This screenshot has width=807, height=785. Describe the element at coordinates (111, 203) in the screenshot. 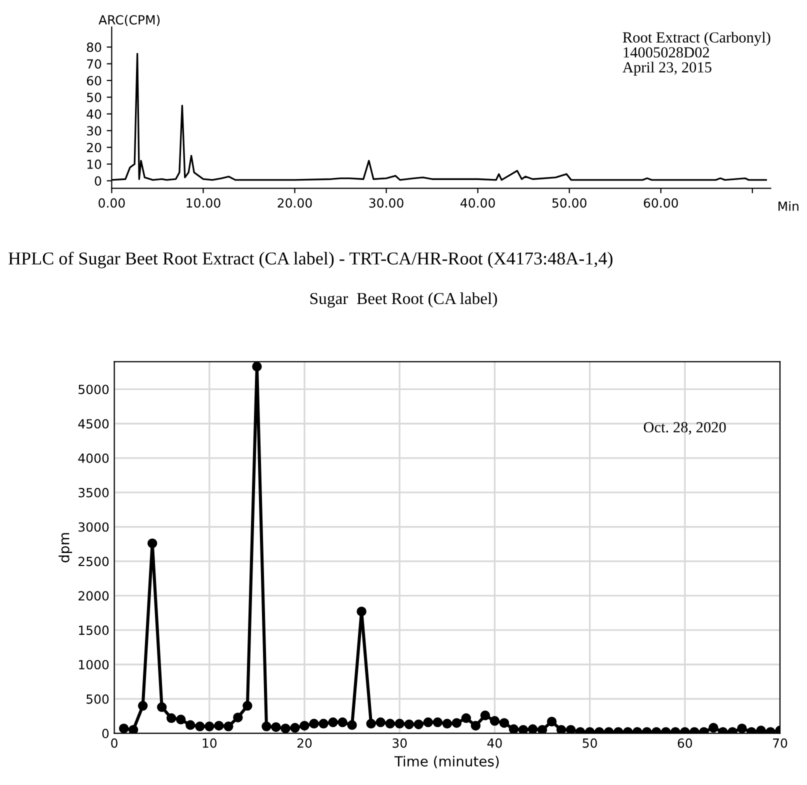

I see `x-tick-label: 0.00` at that location.